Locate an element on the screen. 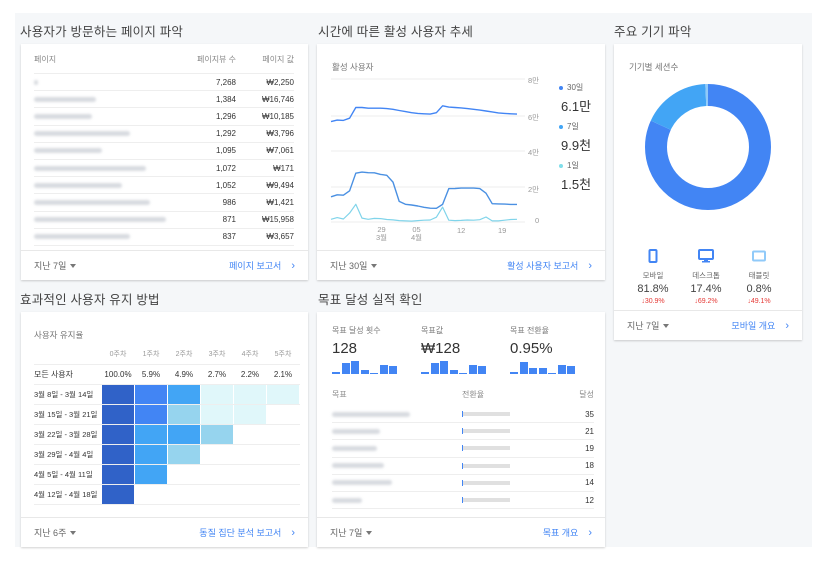 This screenshot has width=820, height=561. goal-row: 19 is located at coordinates (463, 449).